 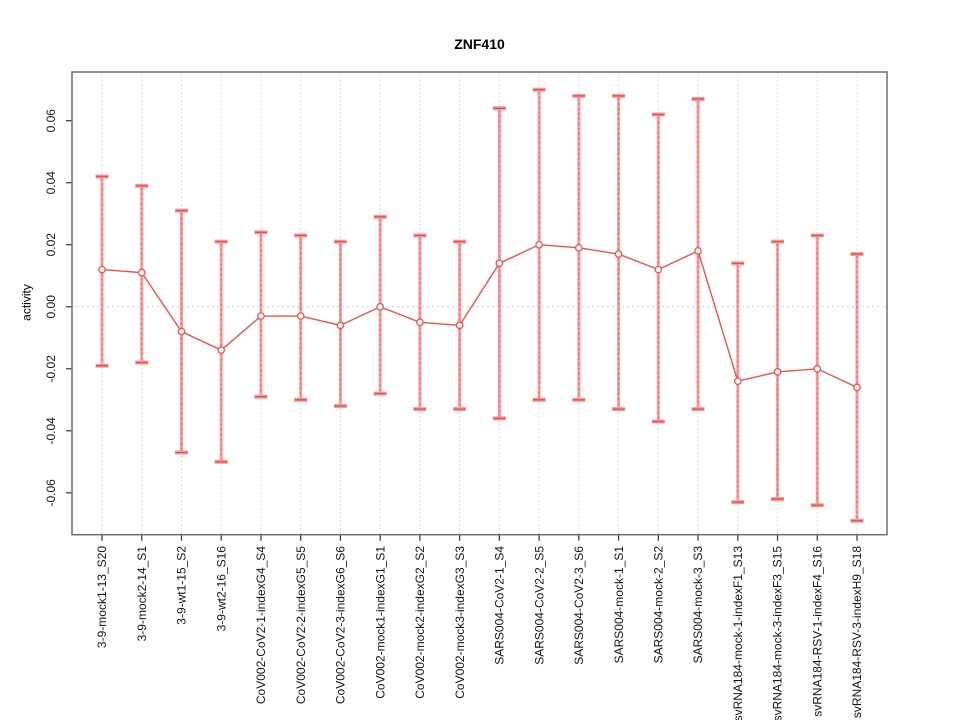 I want to click on x-tick-label: 3-9-mock2-14_S1, so click(x=142, y=594).